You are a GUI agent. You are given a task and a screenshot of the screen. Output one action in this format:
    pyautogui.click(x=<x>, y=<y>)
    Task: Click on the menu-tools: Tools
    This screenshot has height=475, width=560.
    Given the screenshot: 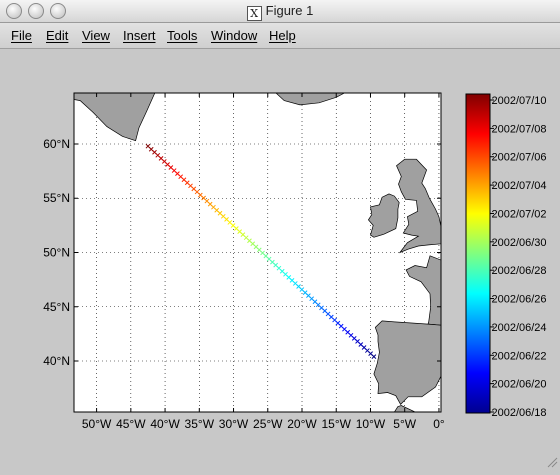 What is the action you would take?
    pyautogui.click(x=182, y=35)
    